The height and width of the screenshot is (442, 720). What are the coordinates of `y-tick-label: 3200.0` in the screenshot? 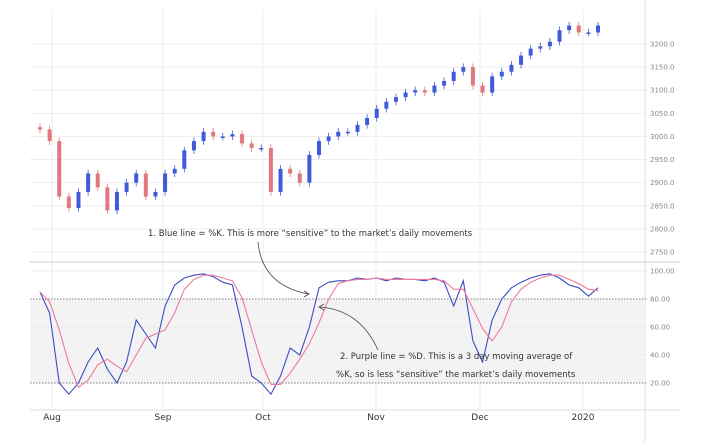 It's located at (662, 45).